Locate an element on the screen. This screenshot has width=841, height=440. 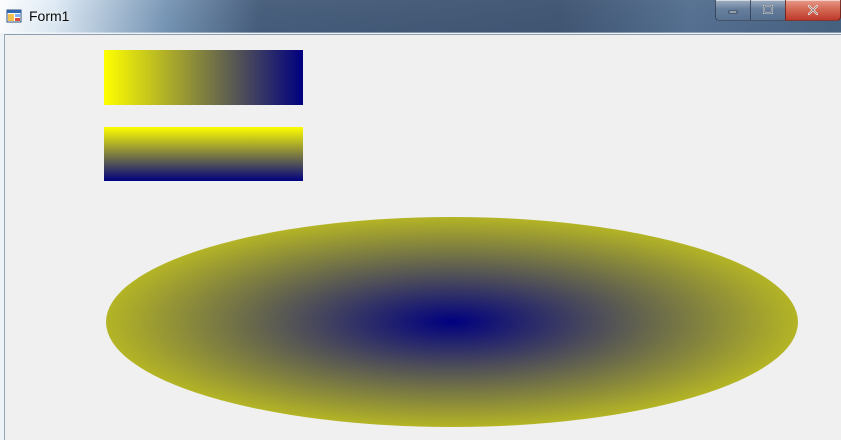
window-controls is located at coordinates (778, 11).